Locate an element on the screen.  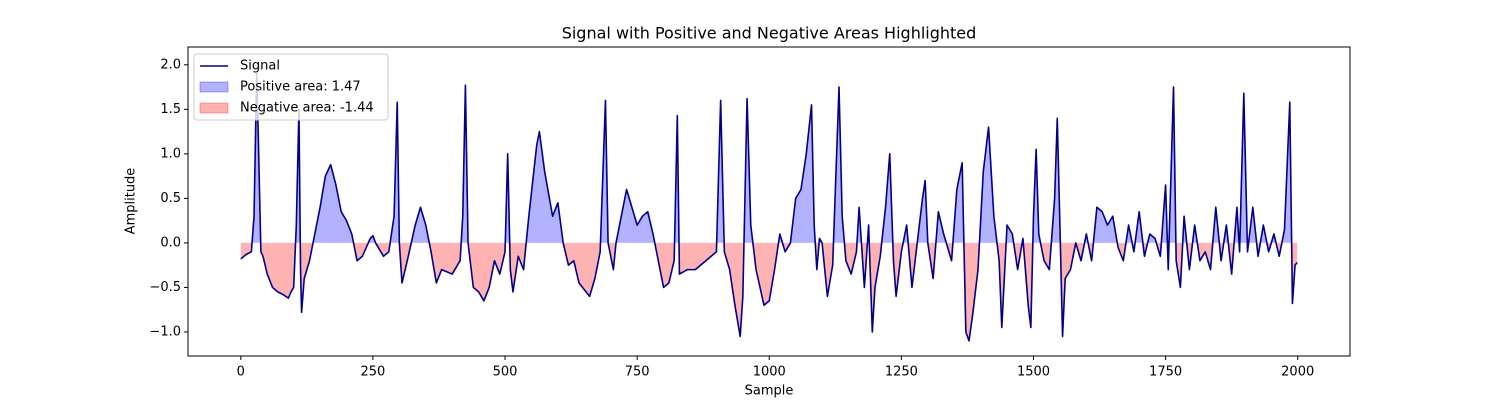
y-tick-label: −0.5 is located at coordinates (165, 287).